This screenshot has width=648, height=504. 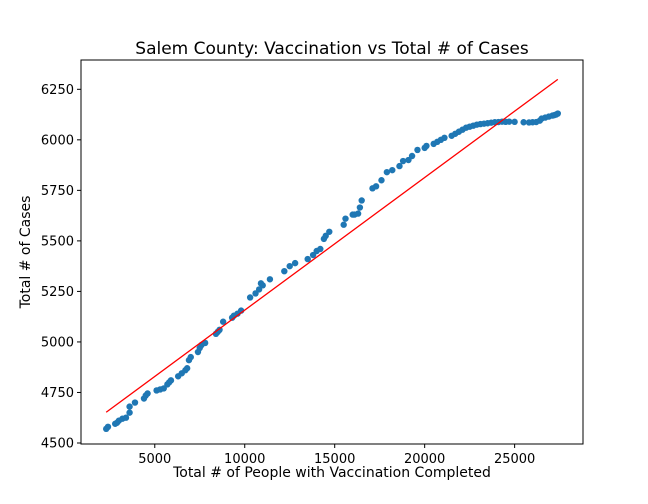 What do you see at coordinates (334, 459) in the screenshot?
I see `x-tick-label: 15000` at bounding box center [334, 459].